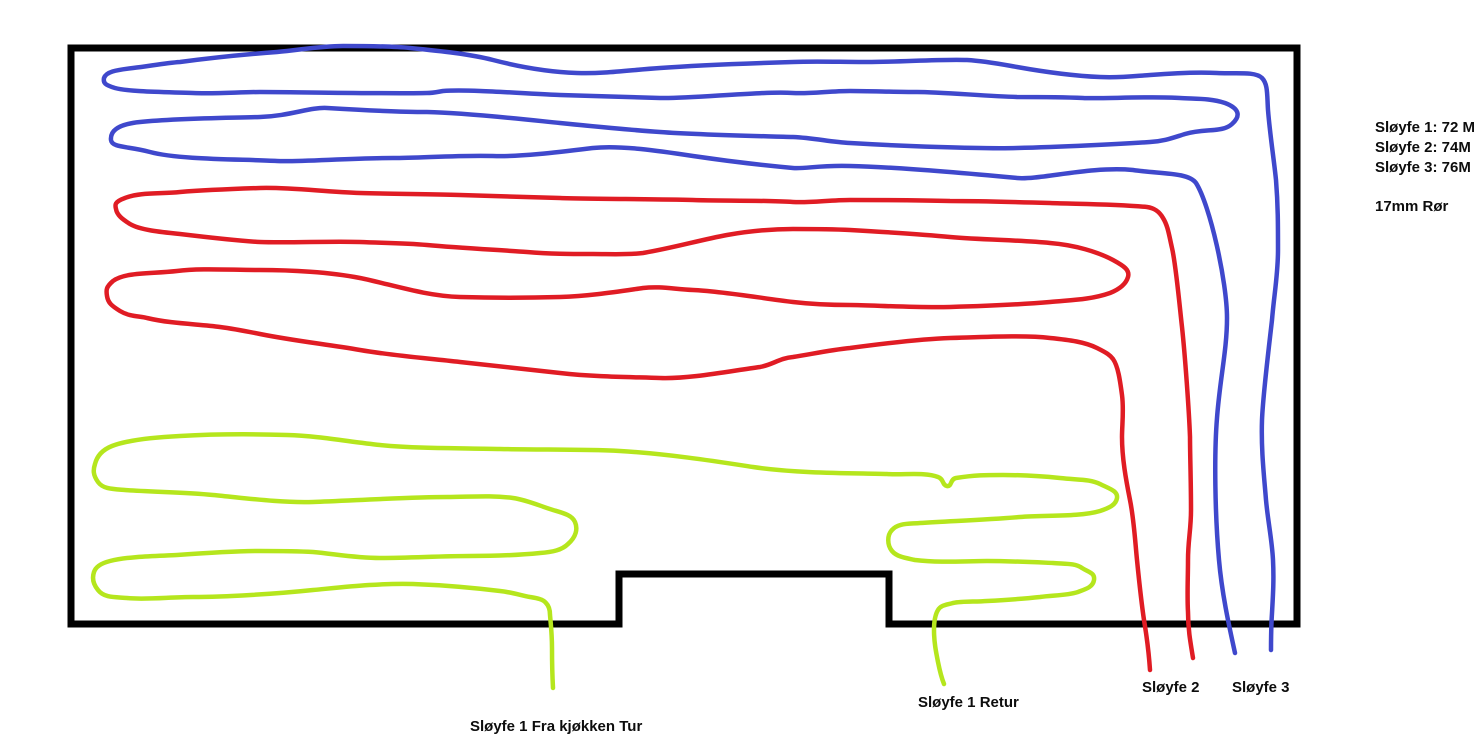 Image resolution: width=1477 pixels, height=745 pixels. I want to click on pipe-dimension-note: 17mm Rør, so click(1412, 206).